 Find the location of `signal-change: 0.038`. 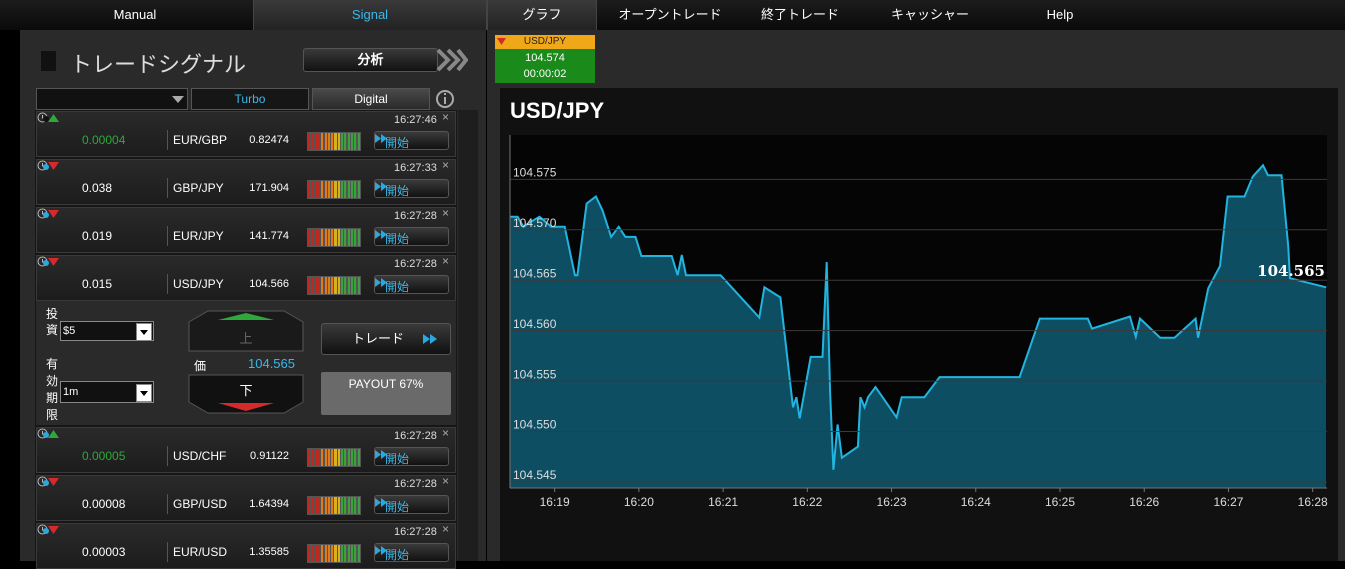

signal-change: 0.038 is located at coordinates (97, 188).